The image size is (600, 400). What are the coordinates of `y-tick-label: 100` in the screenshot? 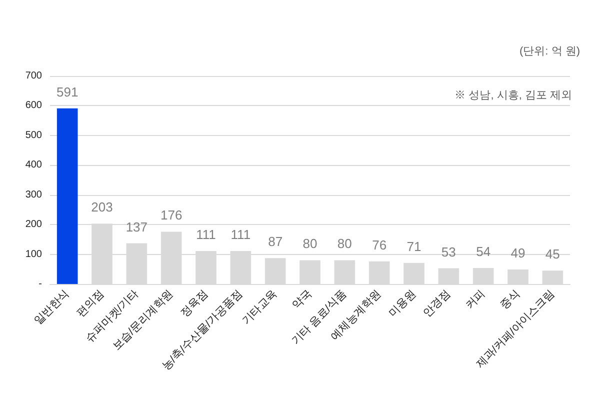 It's located at (33, 254).